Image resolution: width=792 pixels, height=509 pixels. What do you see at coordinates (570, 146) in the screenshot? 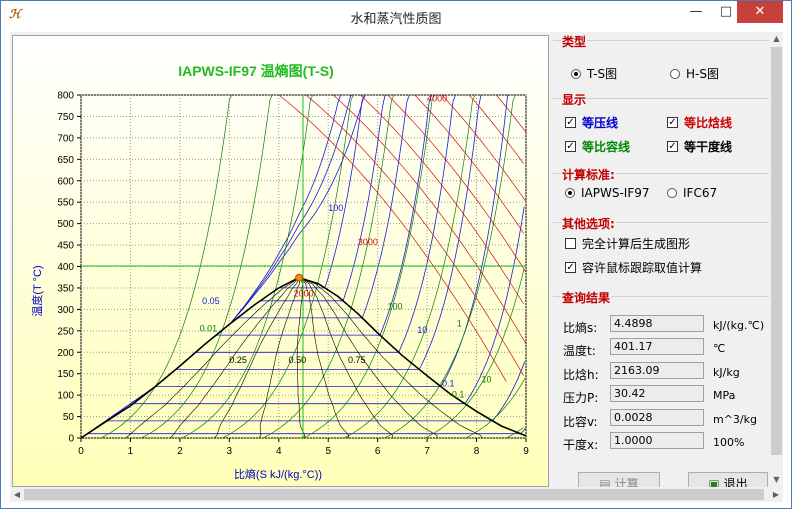
I see `check-volume-box: ✓` at bounding box center [570, 146].